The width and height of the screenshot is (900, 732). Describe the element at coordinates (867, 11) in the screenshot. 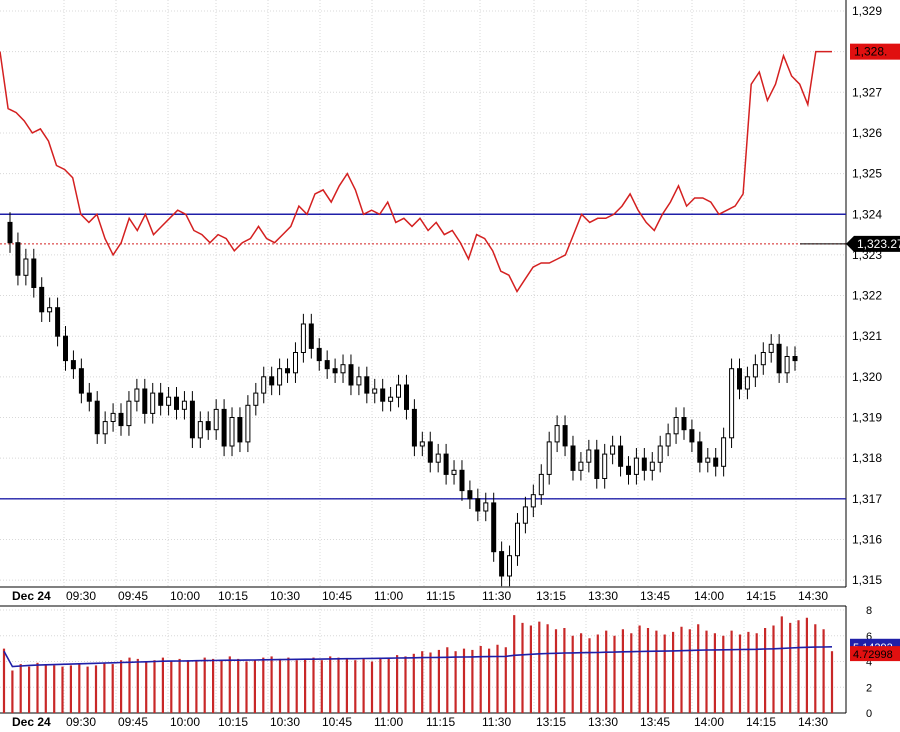

I see `price-y-tick-label: 1,329` at that location.